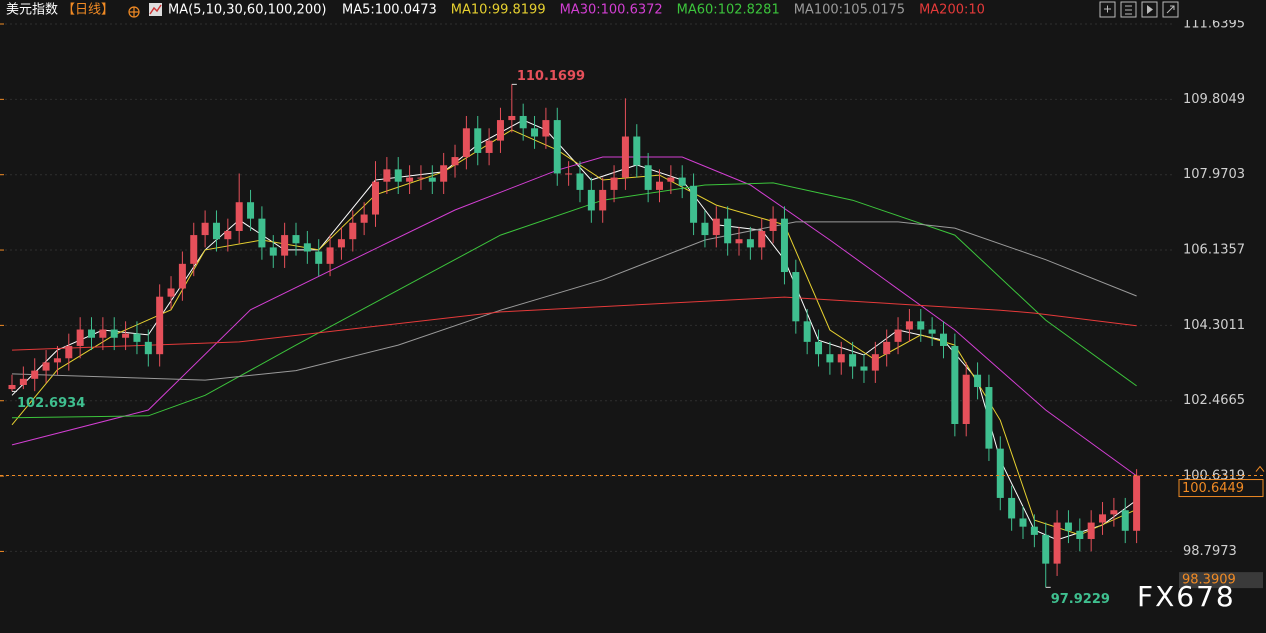  What do you see at coordinates (247, 10) in the screenshot?
I see `indicator-label: MA(5,10,30,60,100,200)` at bounding box center [247, 10].